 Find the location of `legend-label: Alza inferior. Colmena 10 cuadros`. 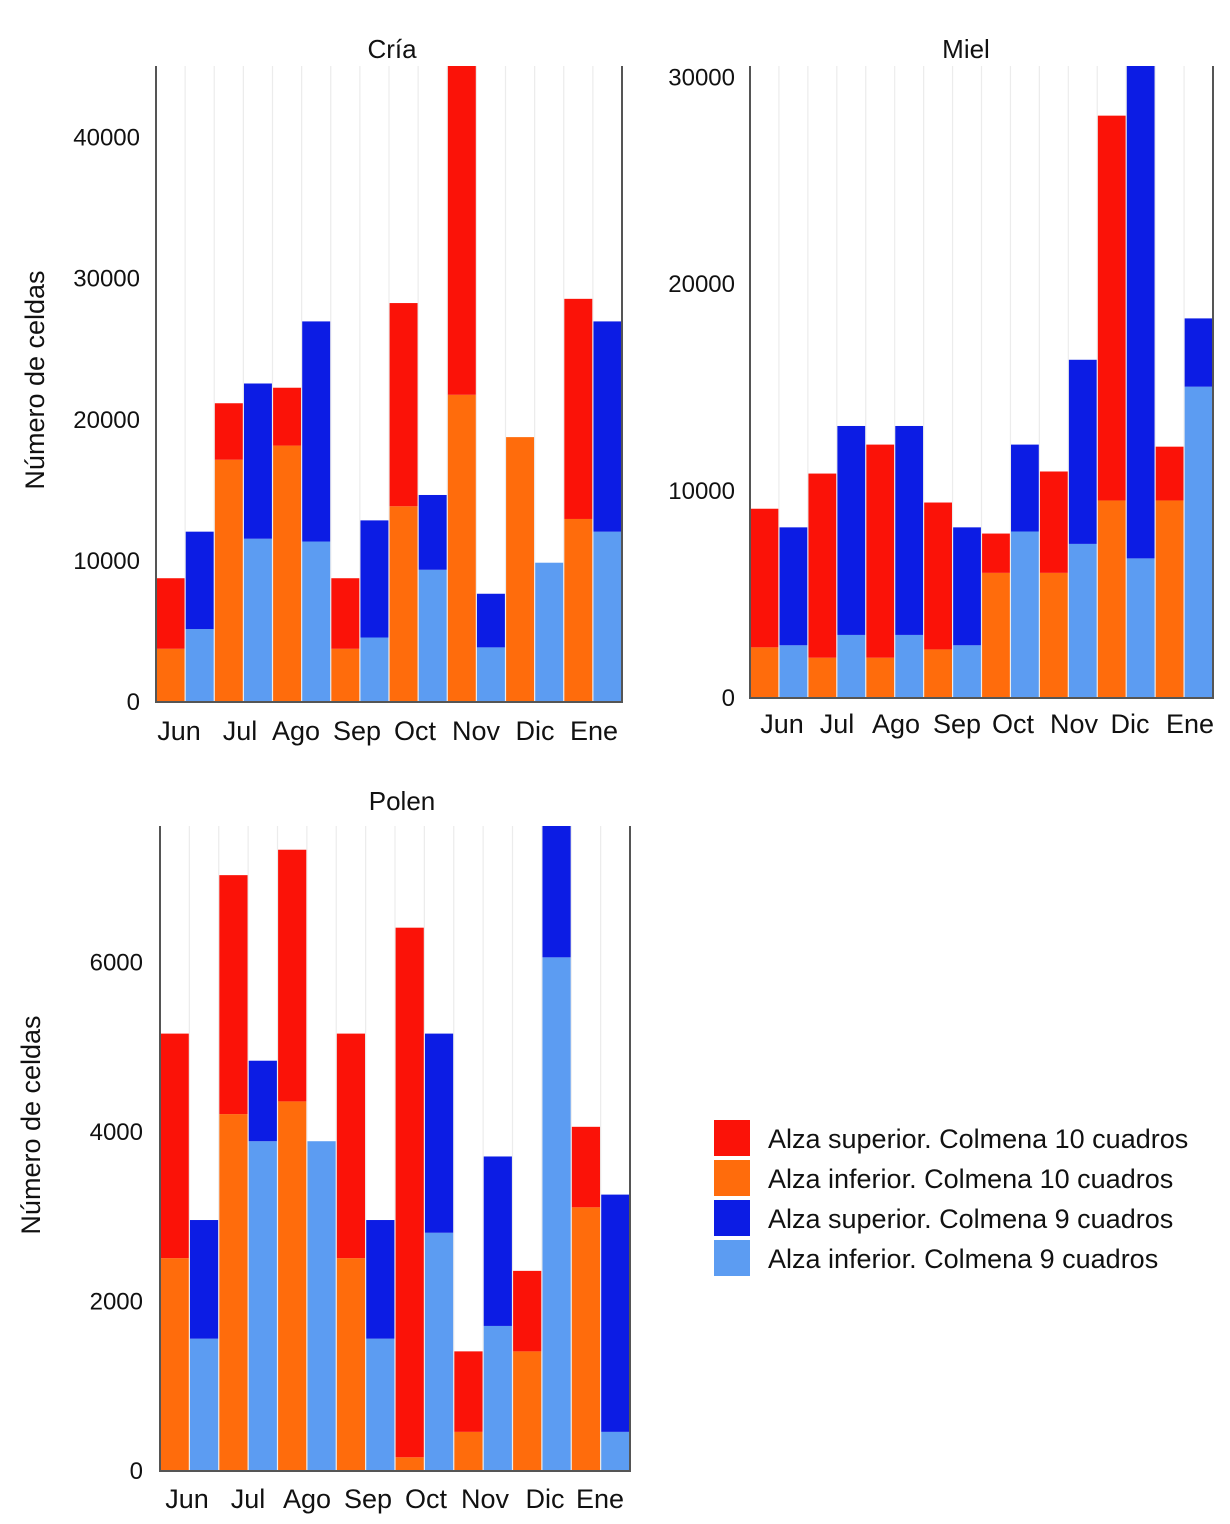

legend-label: Alza inferior. Colmena 10 cuadros is located at coordinates (970, 1179).